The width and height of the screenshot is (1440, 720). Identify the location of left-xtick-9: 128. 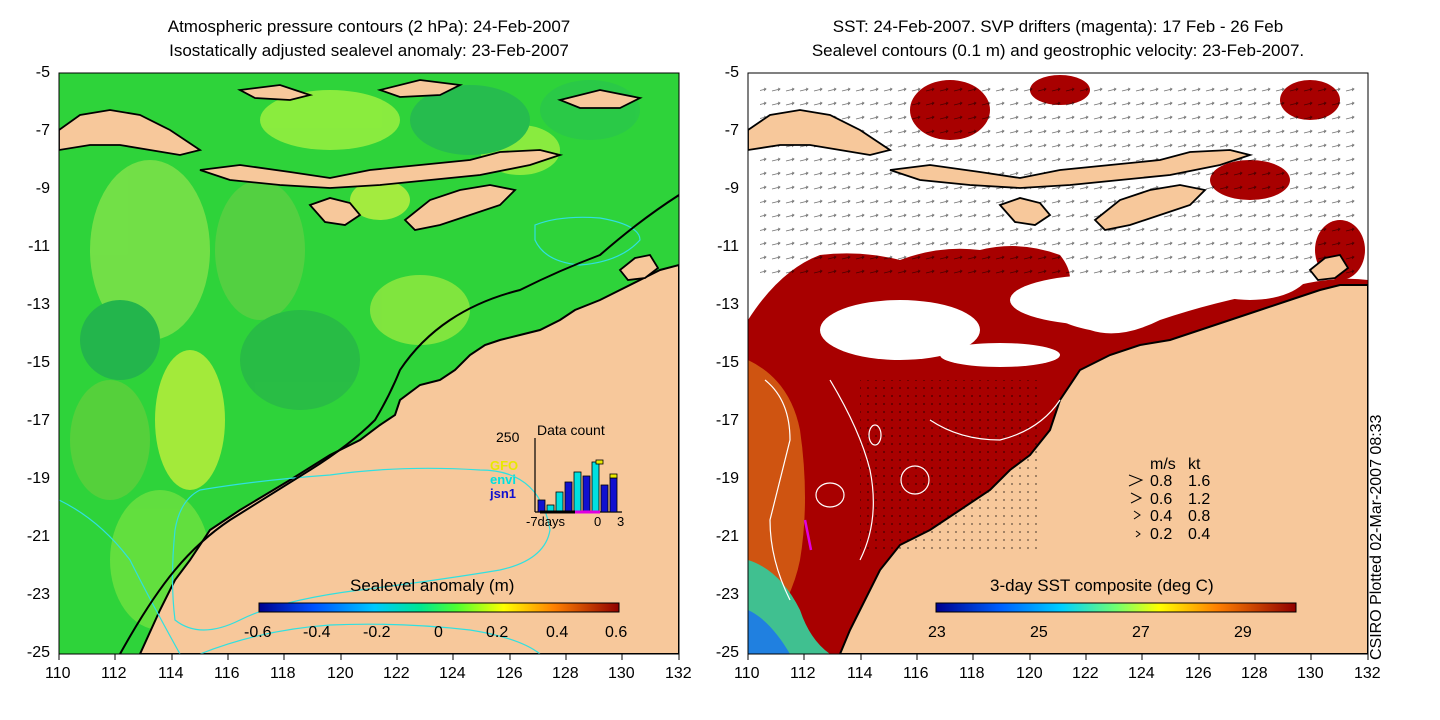
(565, 673).